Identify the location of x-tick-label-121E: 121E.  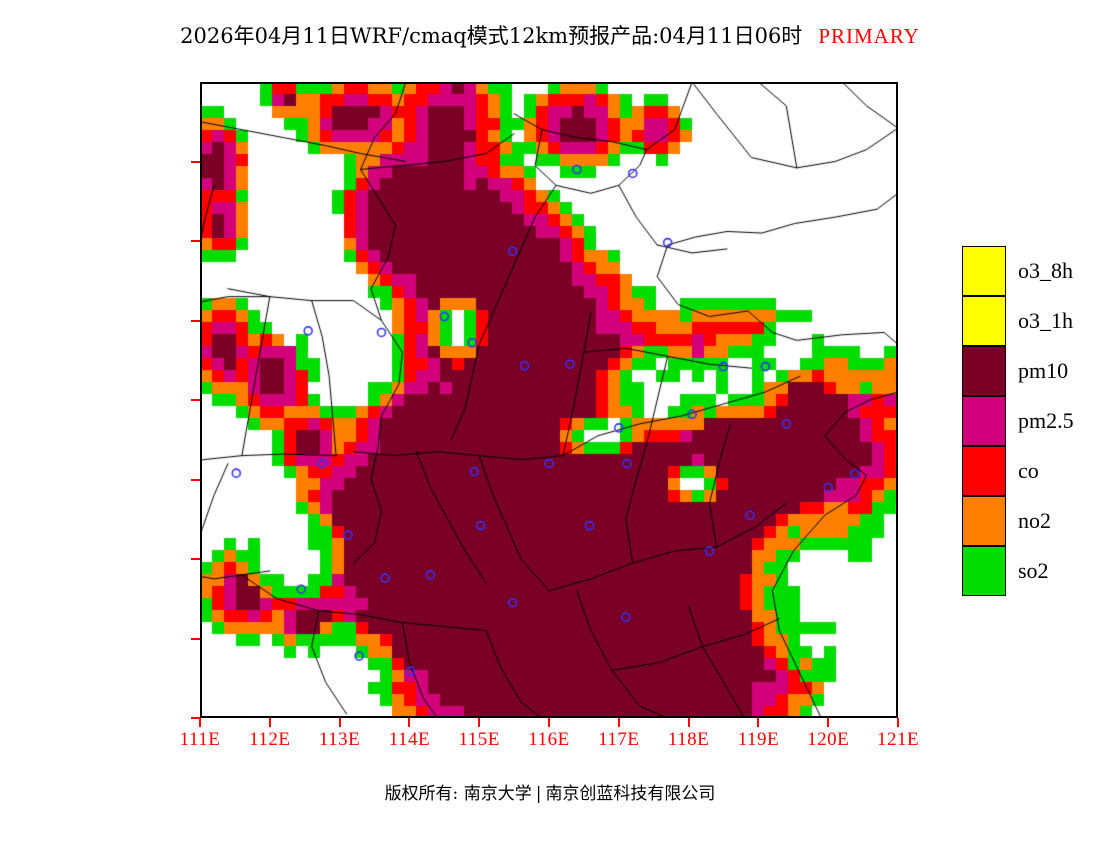
(898, 739).